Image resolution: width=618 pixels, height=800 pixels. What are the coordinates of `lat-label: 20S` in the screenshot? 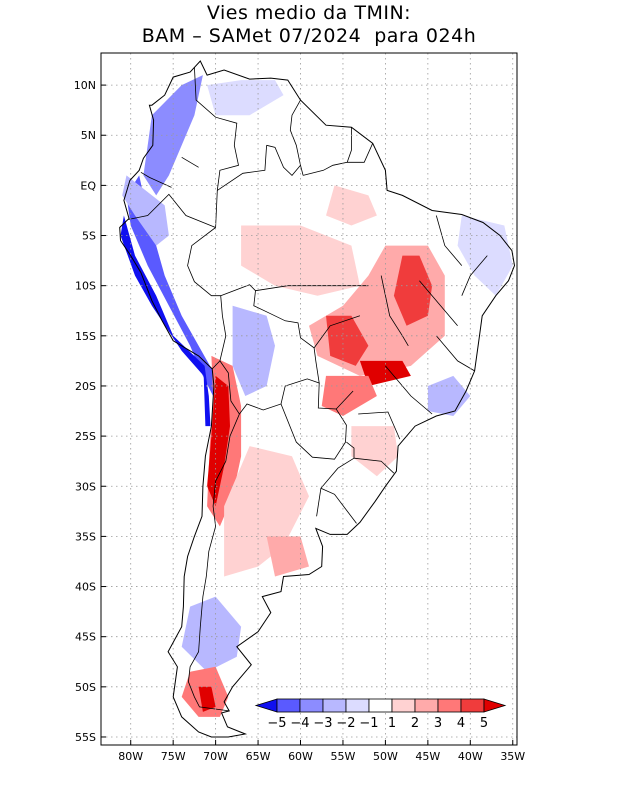 It's located at (85, 386).